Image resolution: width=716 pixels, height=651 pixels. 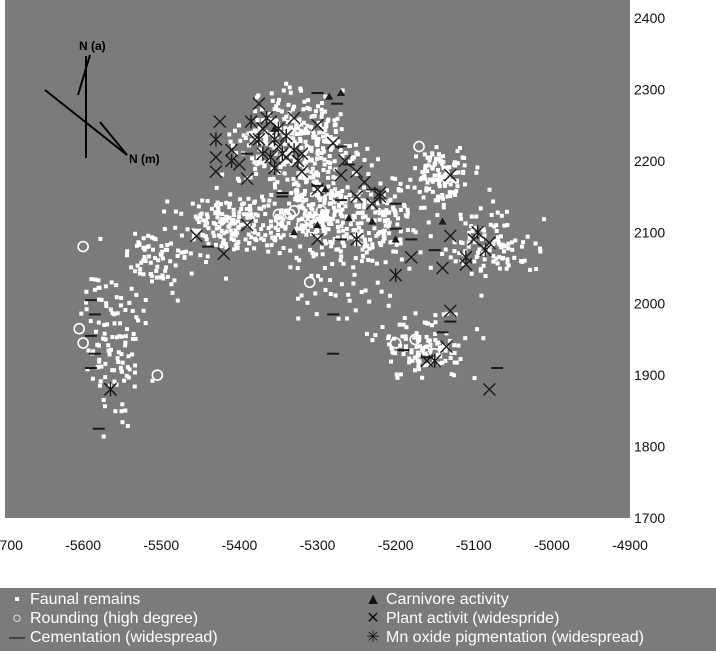 What do you see at coordinates (317, 225) in the screenshot?
I see `carnivore-point` at bounding box center [317, 225].